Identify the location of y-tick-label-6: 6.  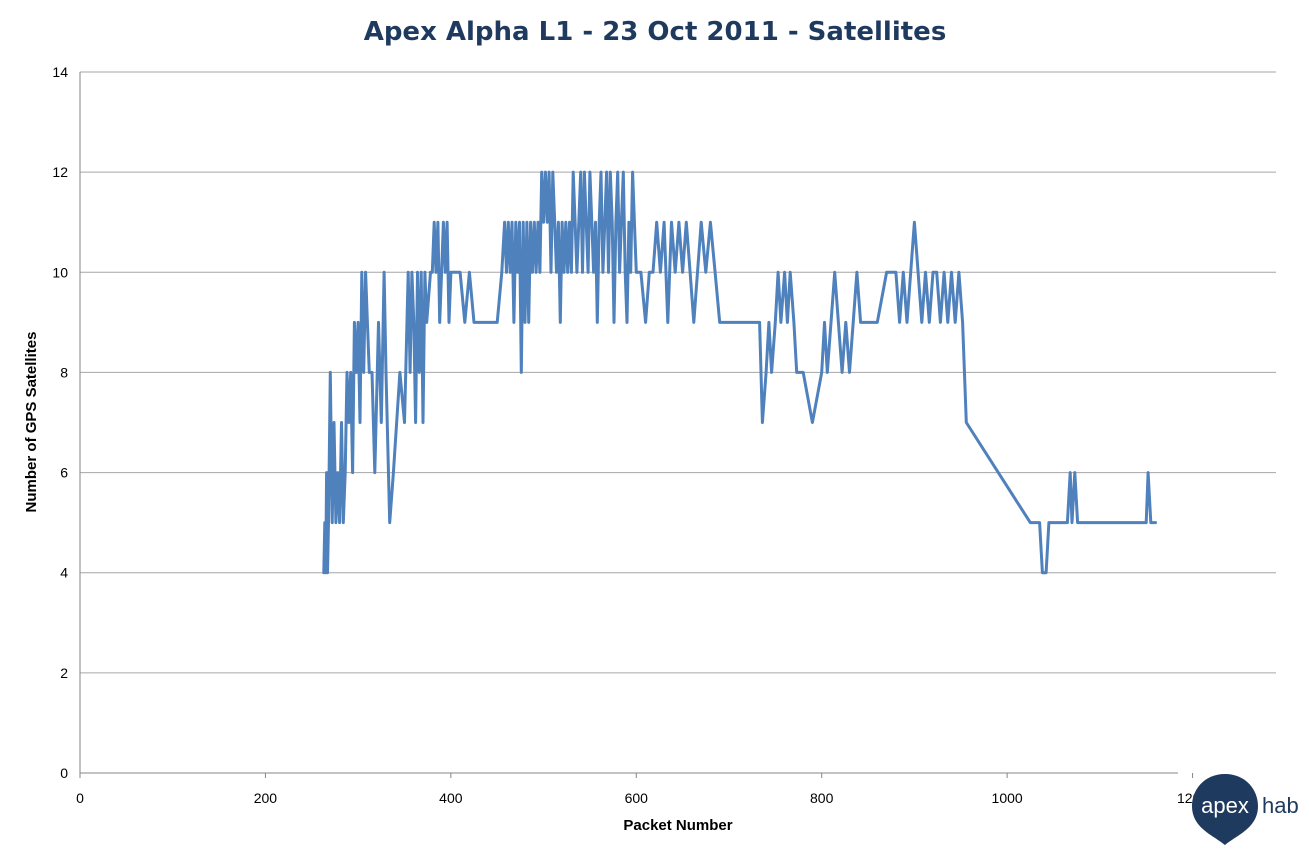
(64, 473).